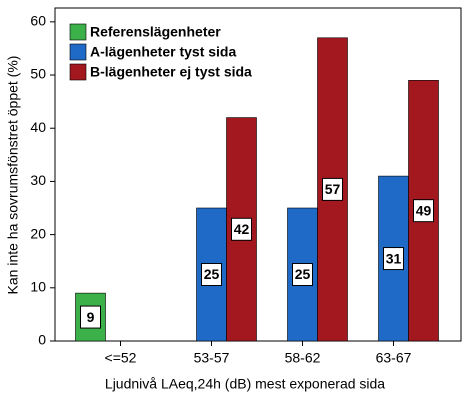 The width and height of the screenshot is (465, 397). What do you see at coordinates (303, 358) in the screenshot?
I see `x-tick-label: 58-62` at bounding box center [303, 358].